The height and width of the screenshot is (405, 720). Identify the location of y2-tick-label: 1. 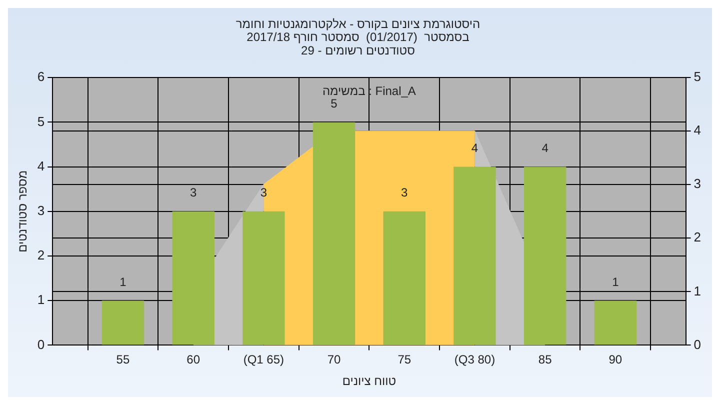
(698, 290).